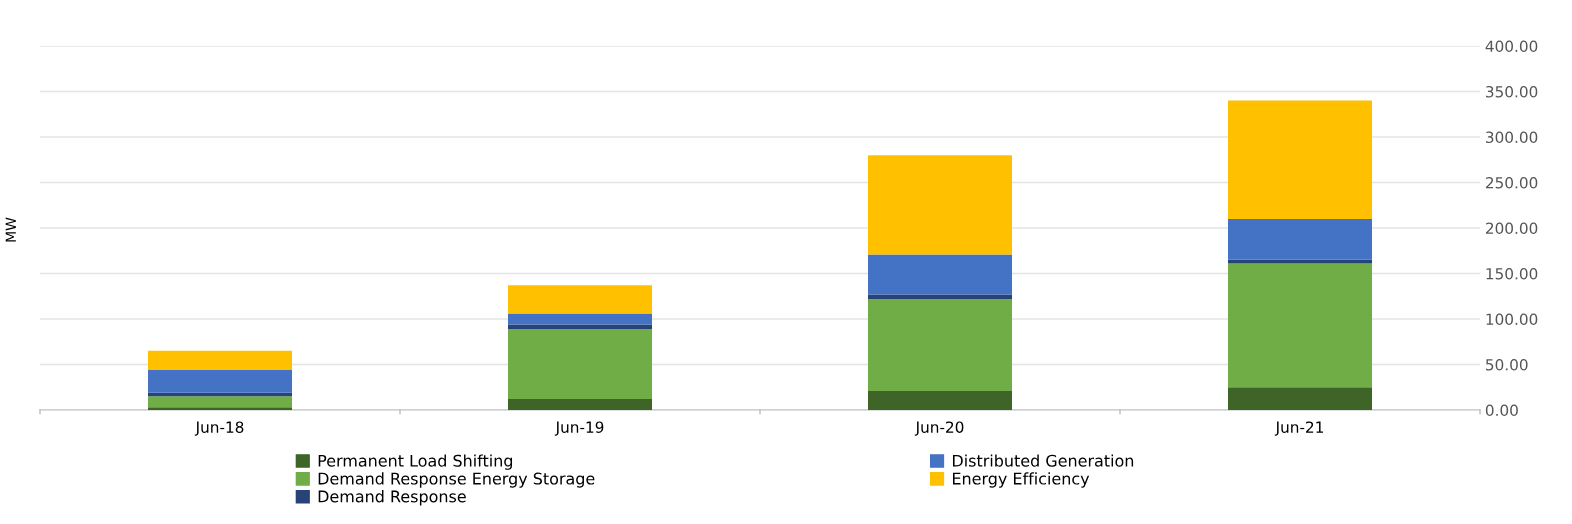 This screenshot has width=1572, height=524. What do you see at coordinates (392, 498) in the screenshot?
I see `legend-label: Demand Response` at bounding box center [392, 498].